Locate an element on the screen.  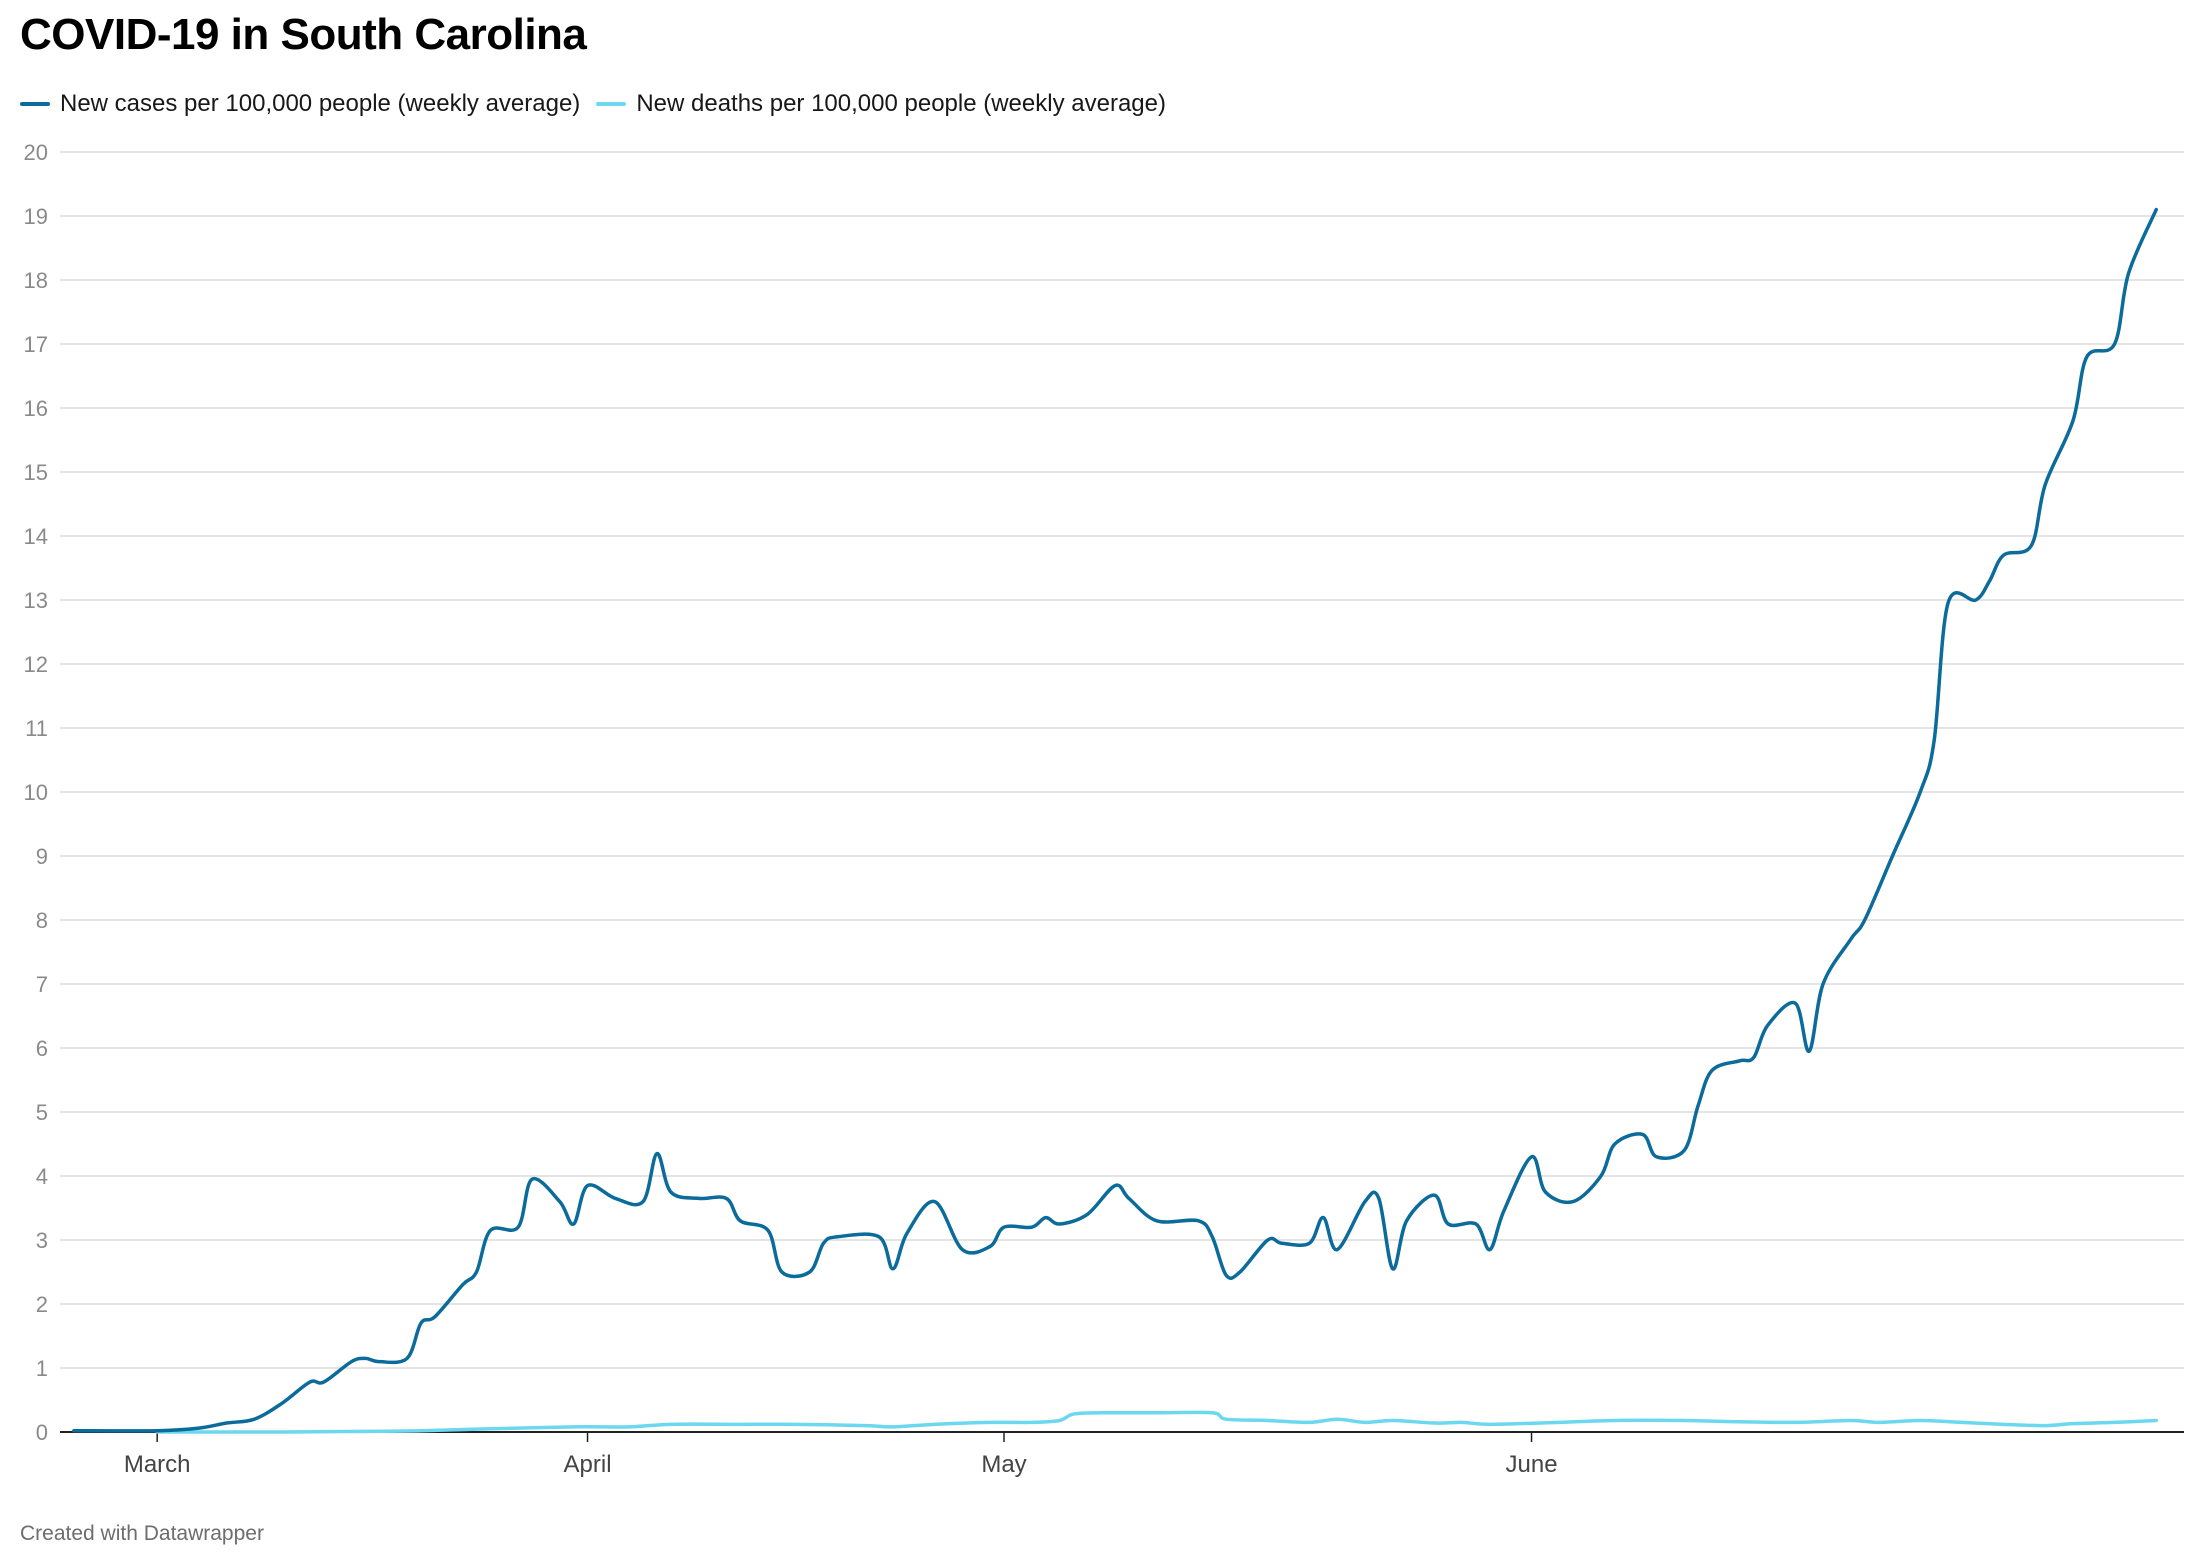
y-tick-label: 6 is located at coordinates (42, 1048).